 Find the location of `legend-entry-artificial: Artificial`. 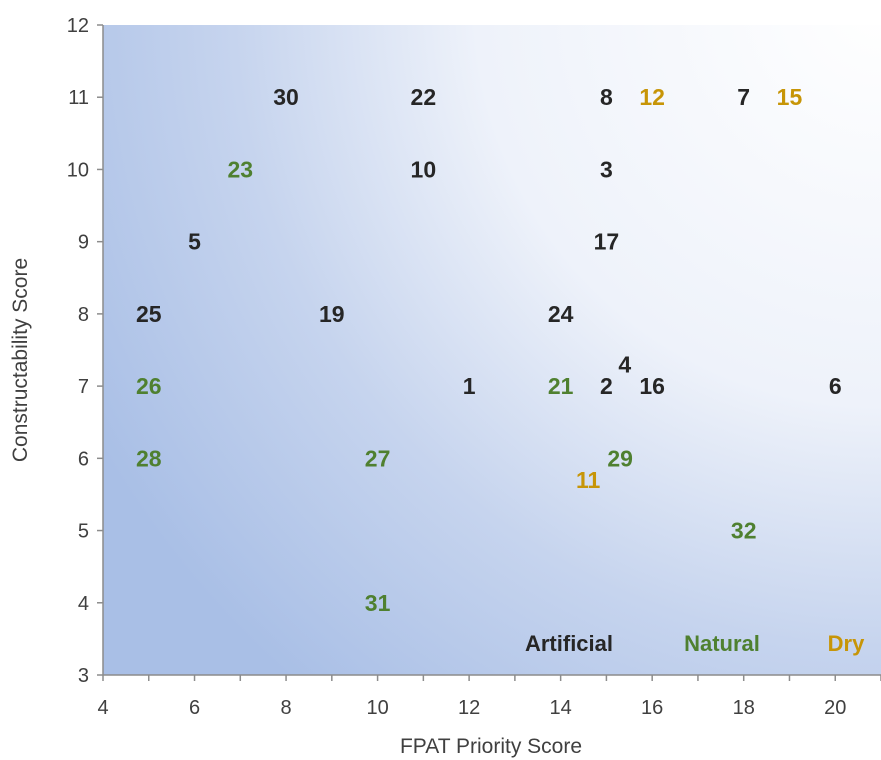

legend-entry-artificial: Artificial is located at coordinates (569, 643).